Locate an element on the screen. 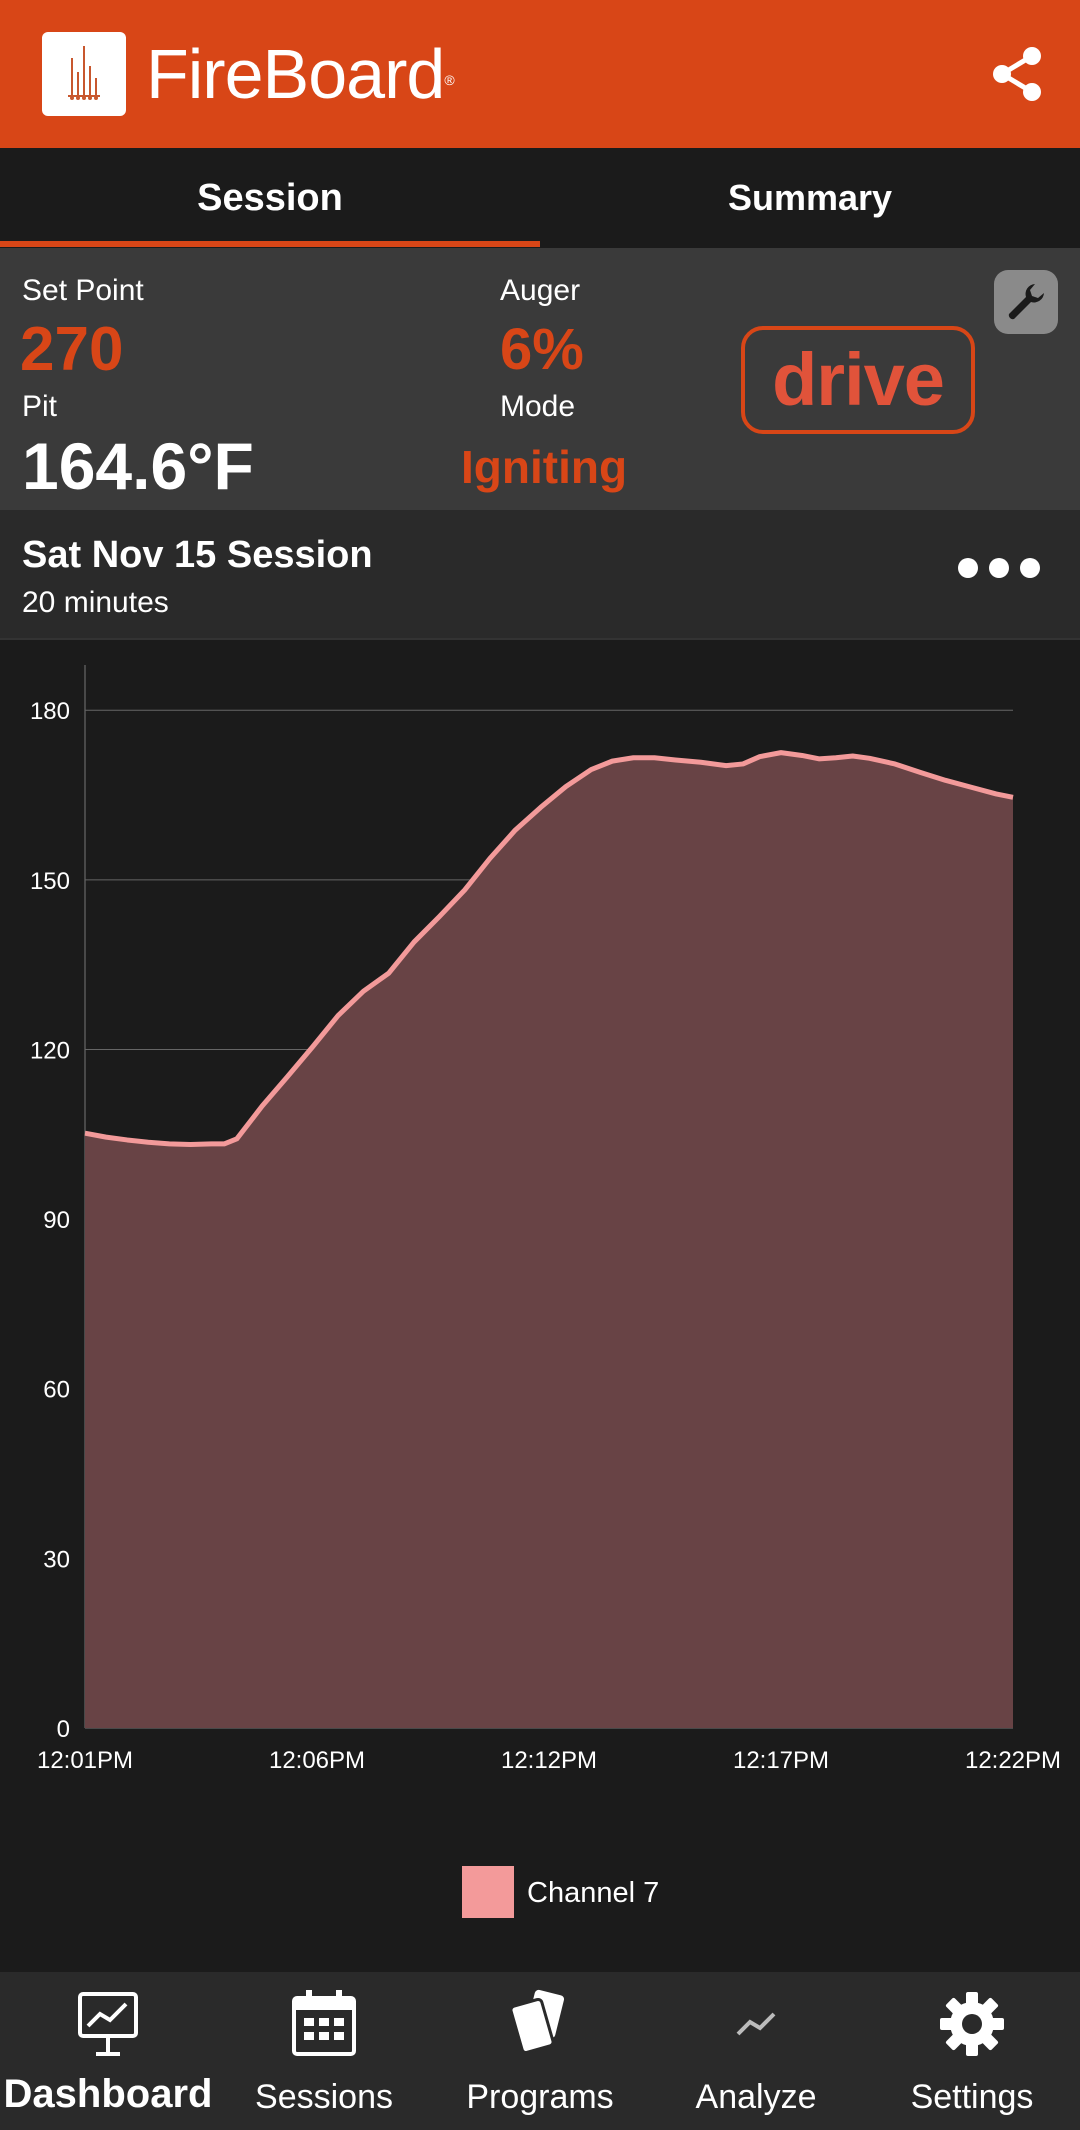 The width and height of the screenshot is (1080, 2130). bottom-navigation: Dashboard Sessions Programs is located at coordinates (540, 2051).